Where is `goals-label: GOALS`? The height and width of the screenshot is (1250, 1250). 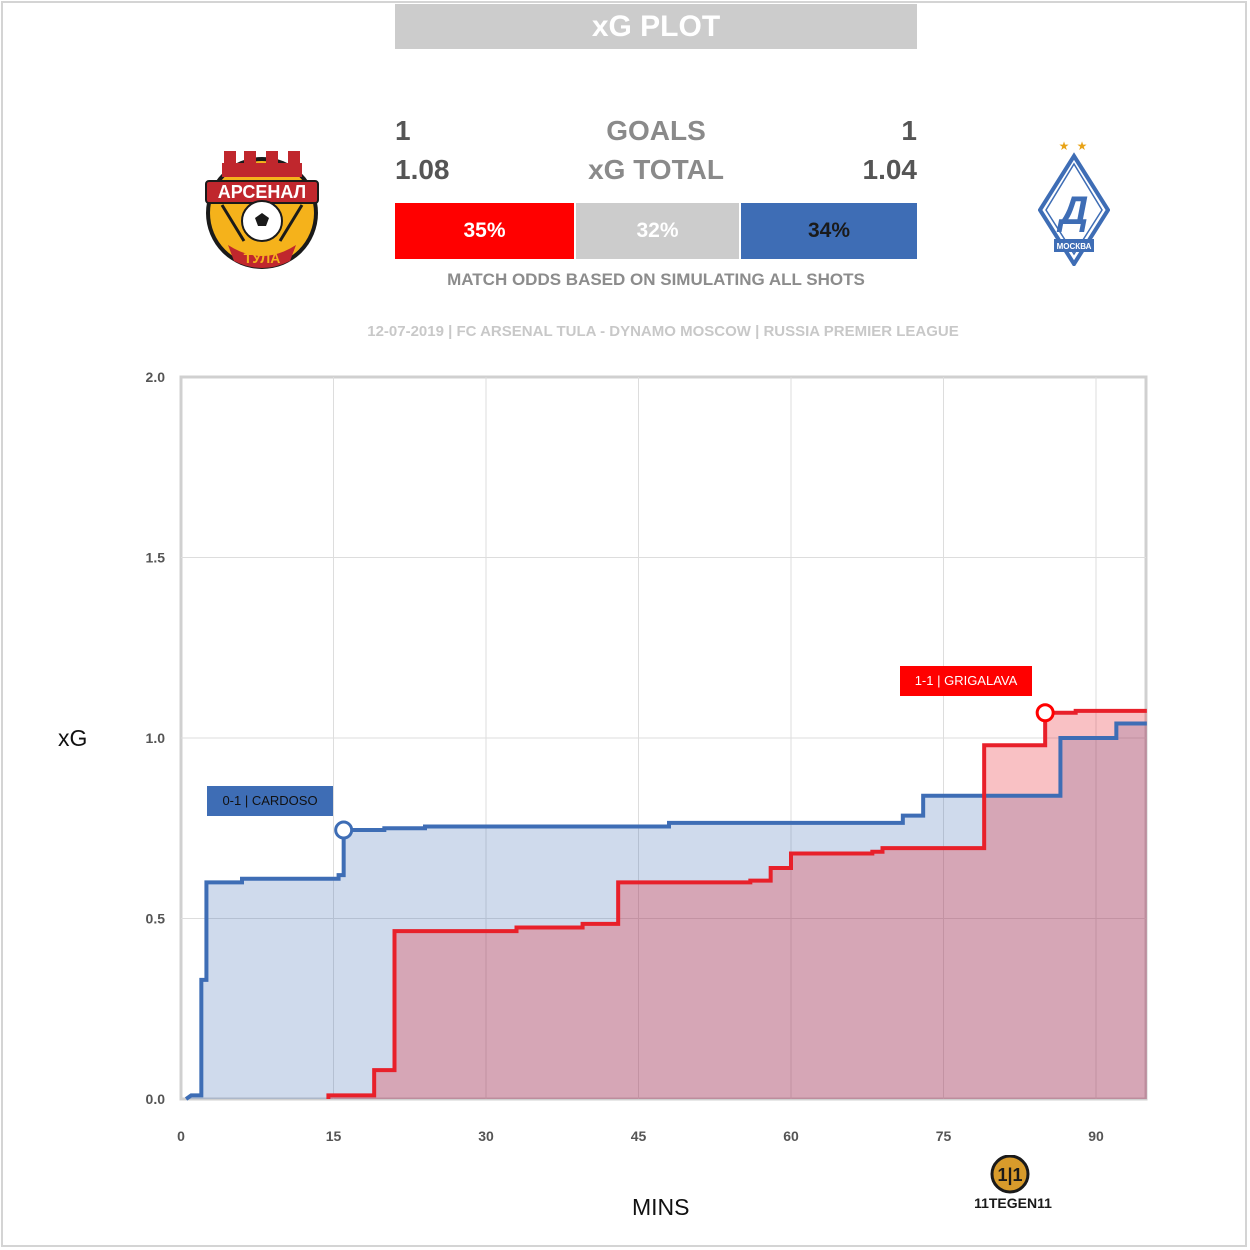 goals-label: GOALS is located at coordinates (656, 130).